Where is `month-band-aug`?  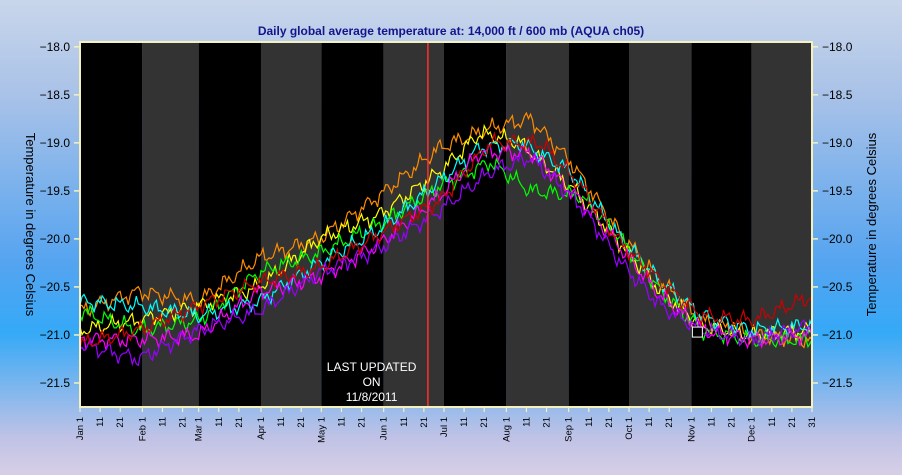 month-band-aug is located at coordinates (537, 224).